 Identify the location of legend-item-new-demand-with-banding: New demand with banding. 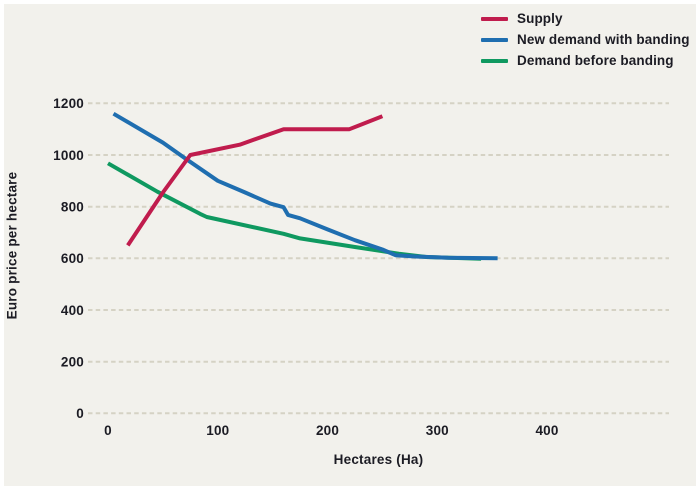
(585, 39).